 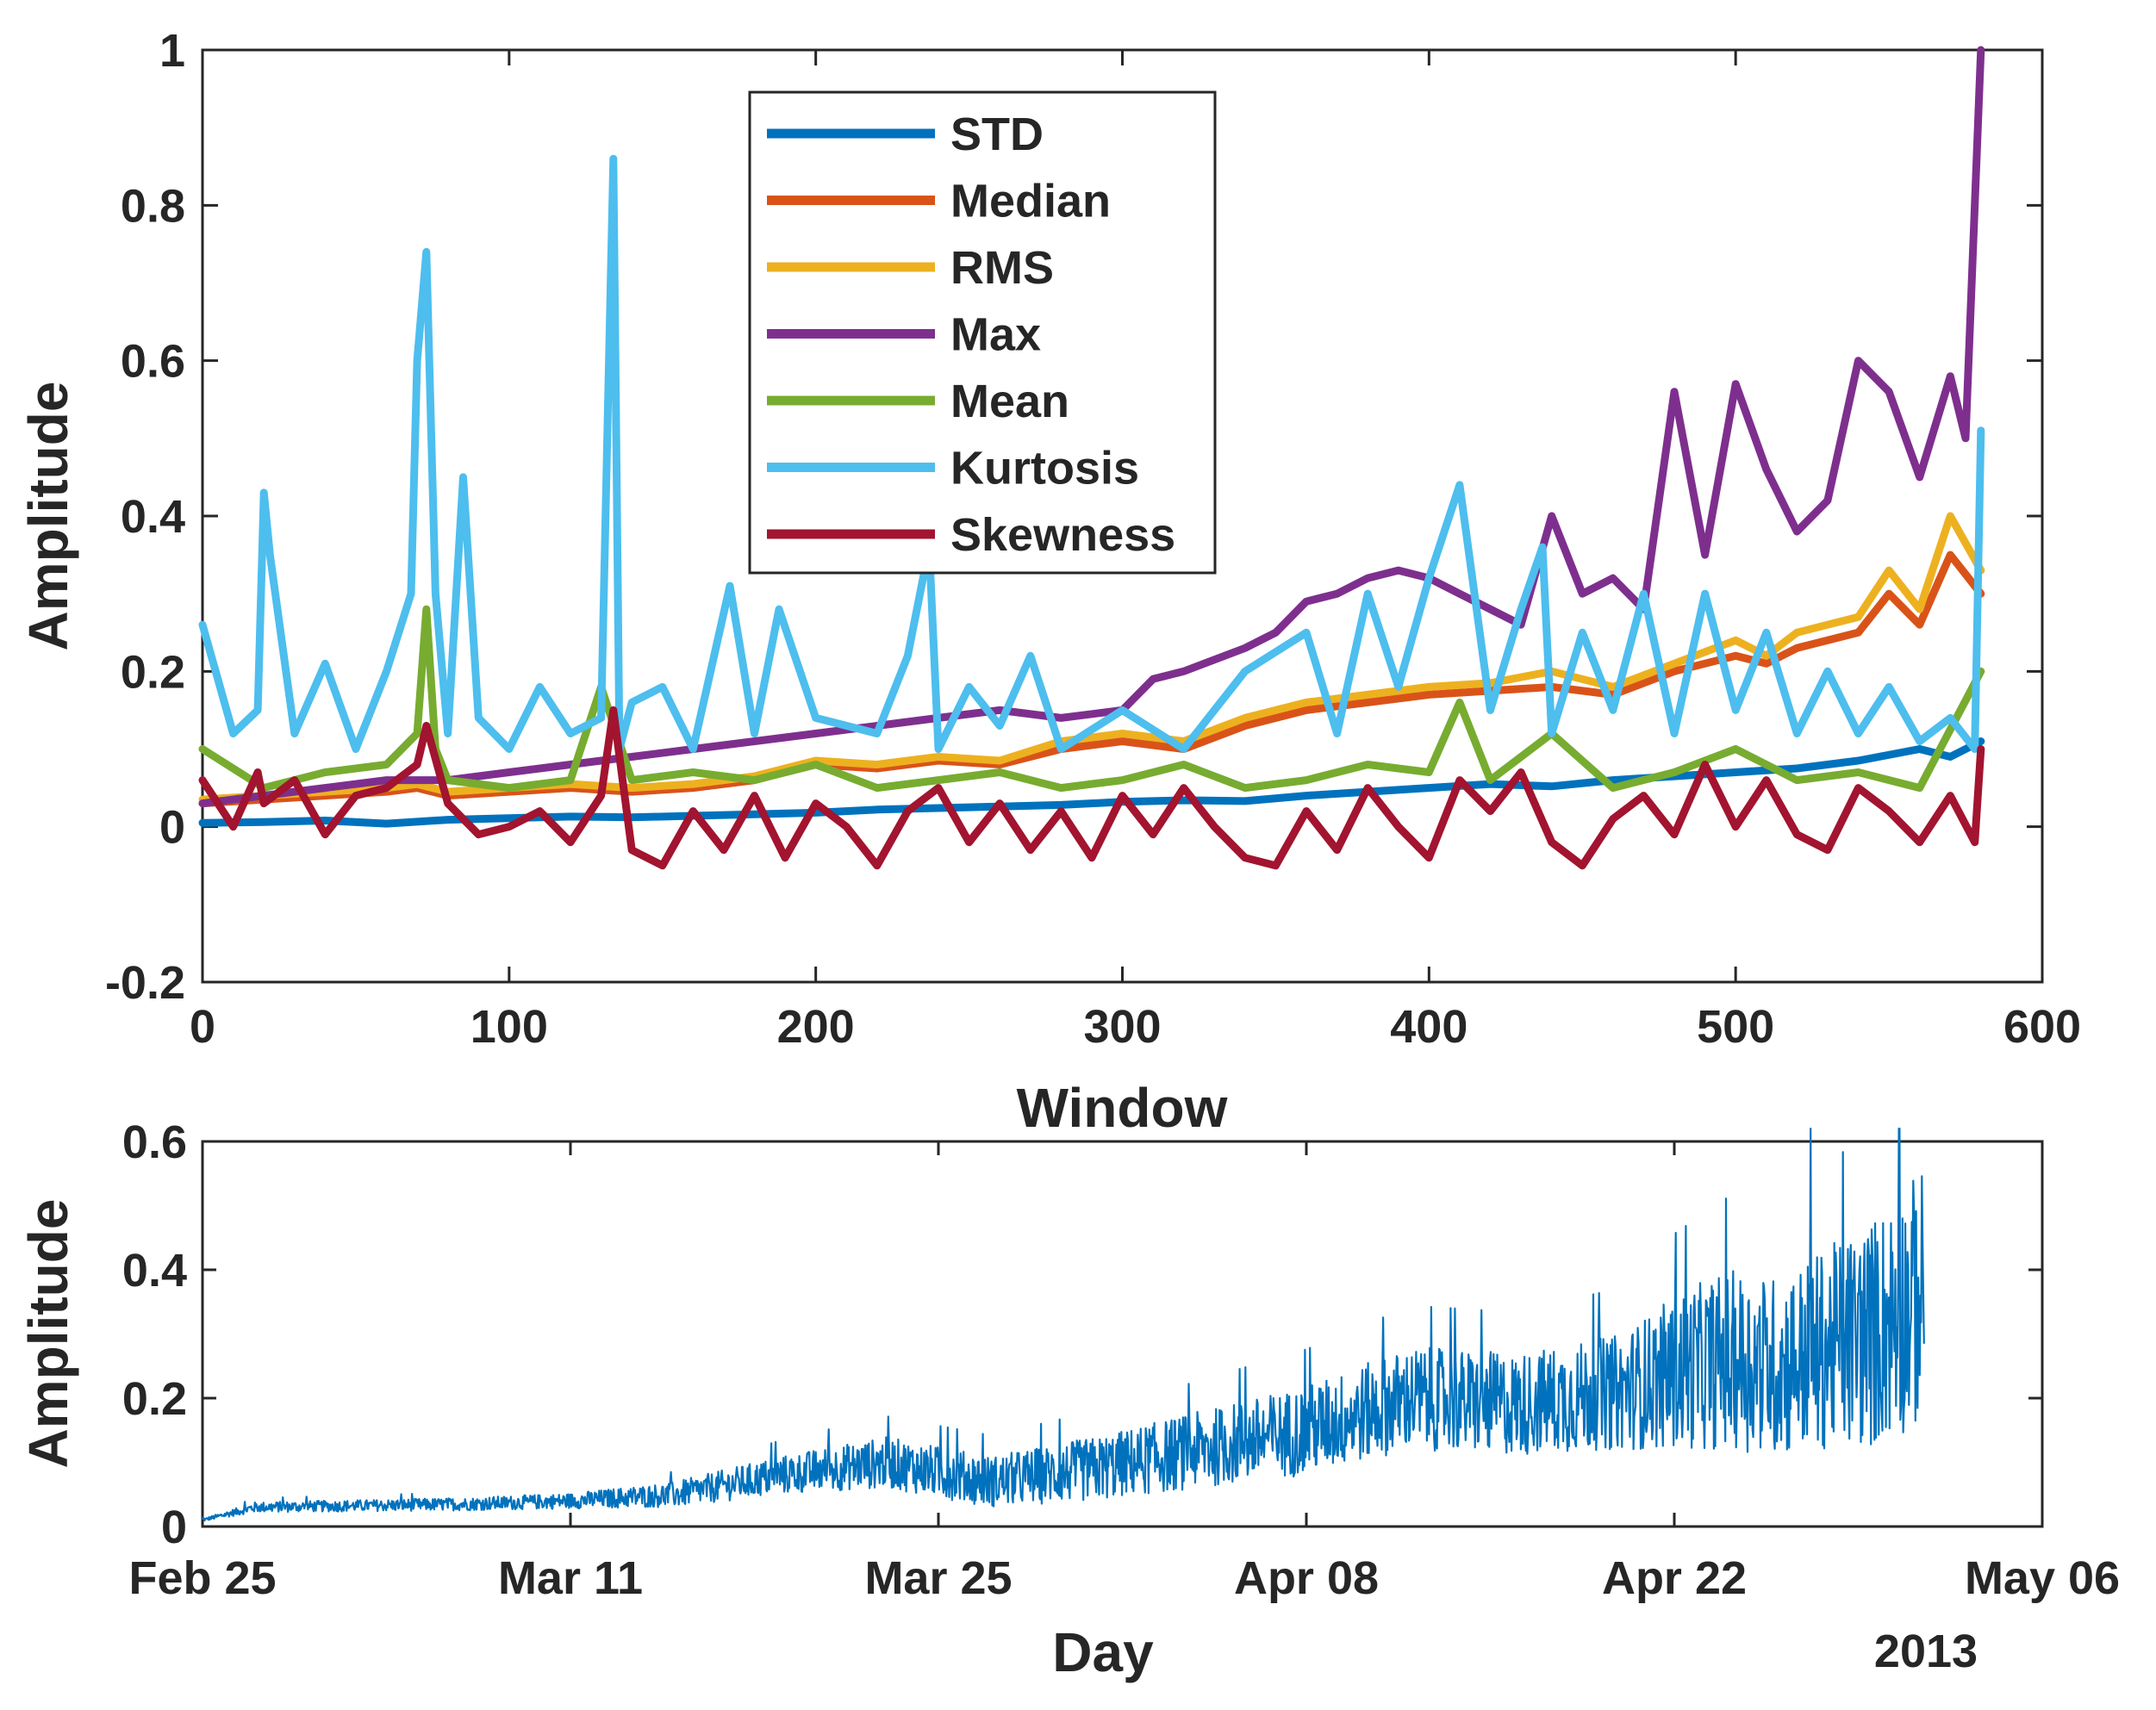 What do you see at coordinates (1103, 1652) in the screenshot?
I see `bottom-x-axis-label: Day` at bounding box center [1103, 1652].